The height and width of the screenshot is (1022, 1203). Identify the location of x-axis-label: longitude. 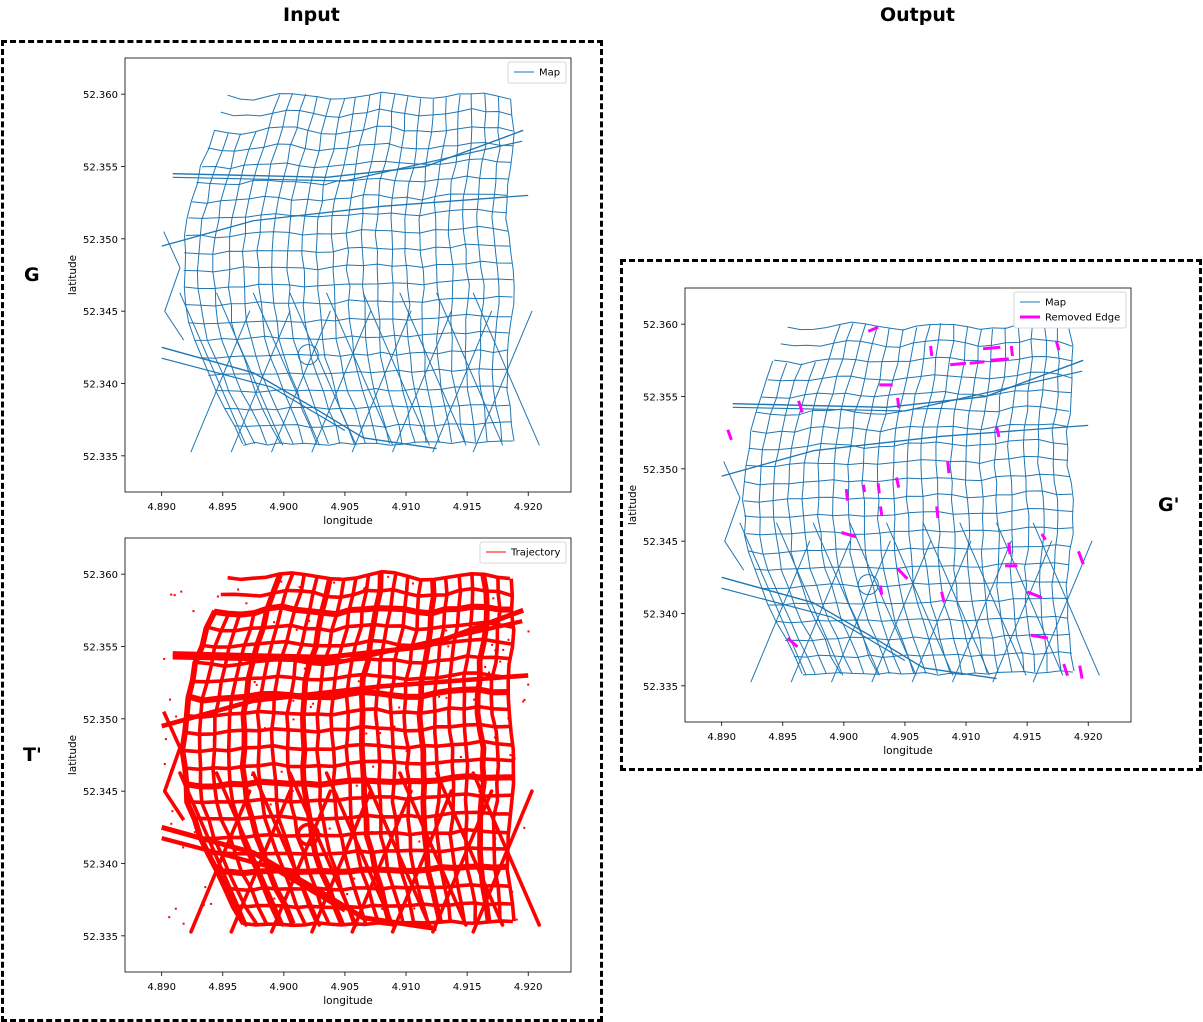
(347, 521).